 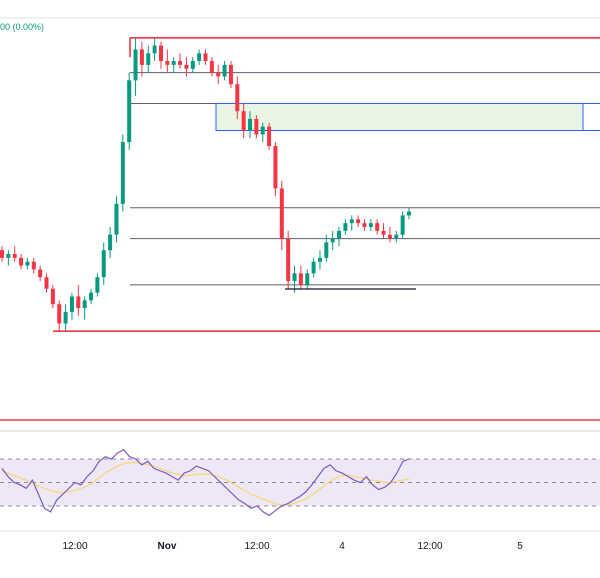 What do you see at coordinates (292, 546) in the screenshot?
I see `x-axis: 12:00 Nov 12:00 4 12:00 5` at bounding box center [292, 546].